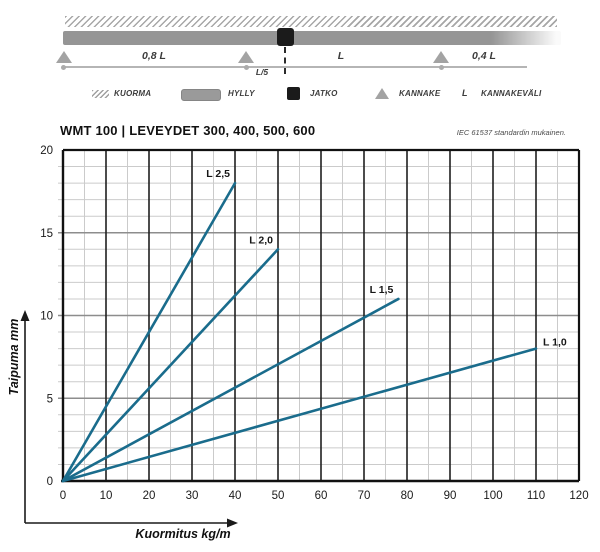 This screenshot has width=600, height=552. What do you see at coordinates (154, 56) in the screenshot?
I see `span-label-left: 0,8 L` at bounding box center [154, 56].